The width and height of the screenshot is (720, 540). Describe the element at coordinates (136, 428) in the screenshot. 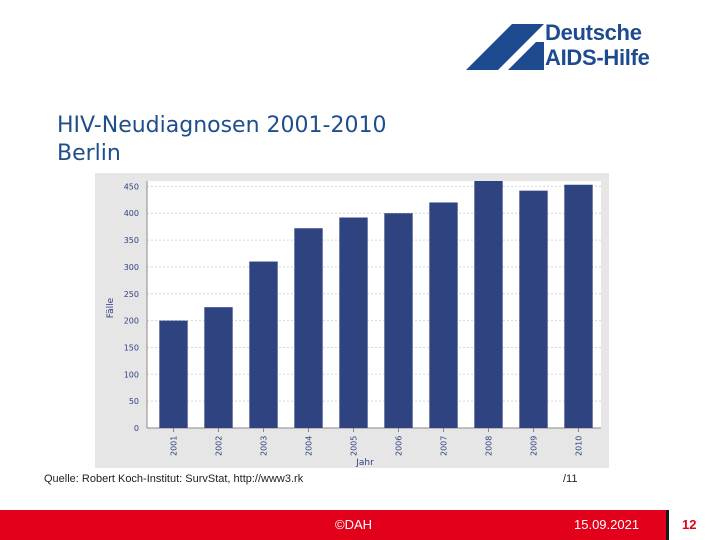

I see `y-tick-label: 0` at that location.